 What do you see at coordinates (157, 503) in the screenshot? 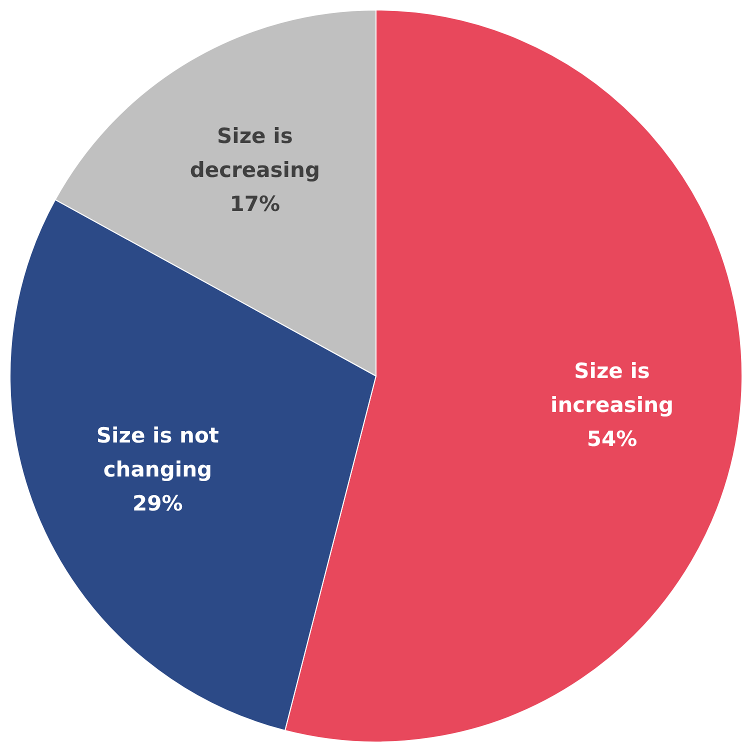
I see `data-label: 29%` at bounding box center [157, 503].